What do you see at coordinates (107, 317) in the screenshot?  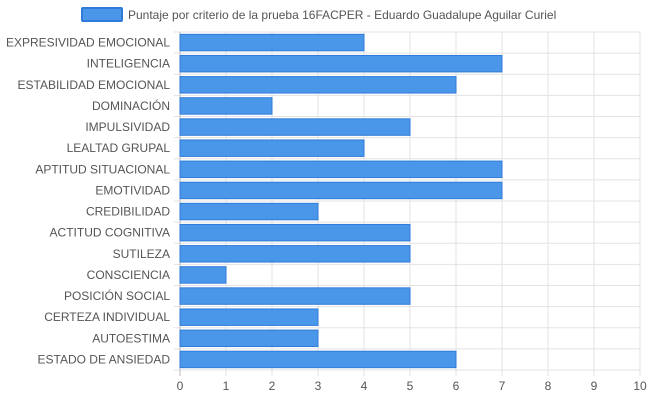 I see `category-label: CERTEZA INDIVIDUAL` at bounding box center [107, 317].